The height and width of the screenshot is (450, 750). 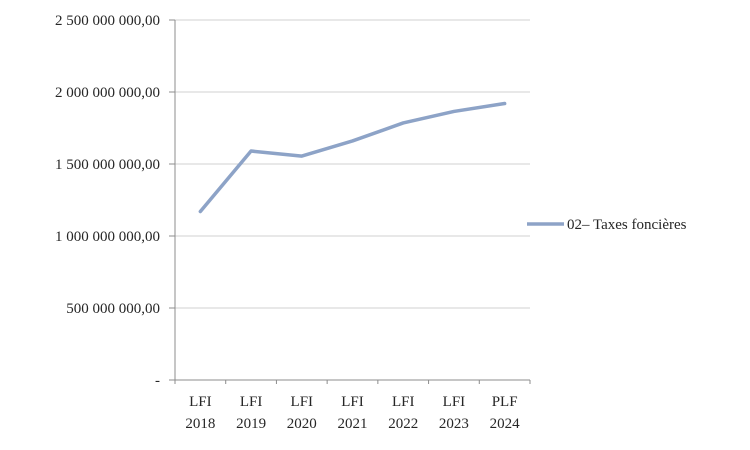 What do you see at coordinates (107, 21) in the screenshot?
I see `y-tick-label: 2 500 000 000,00` at bounding box center [107, 21].